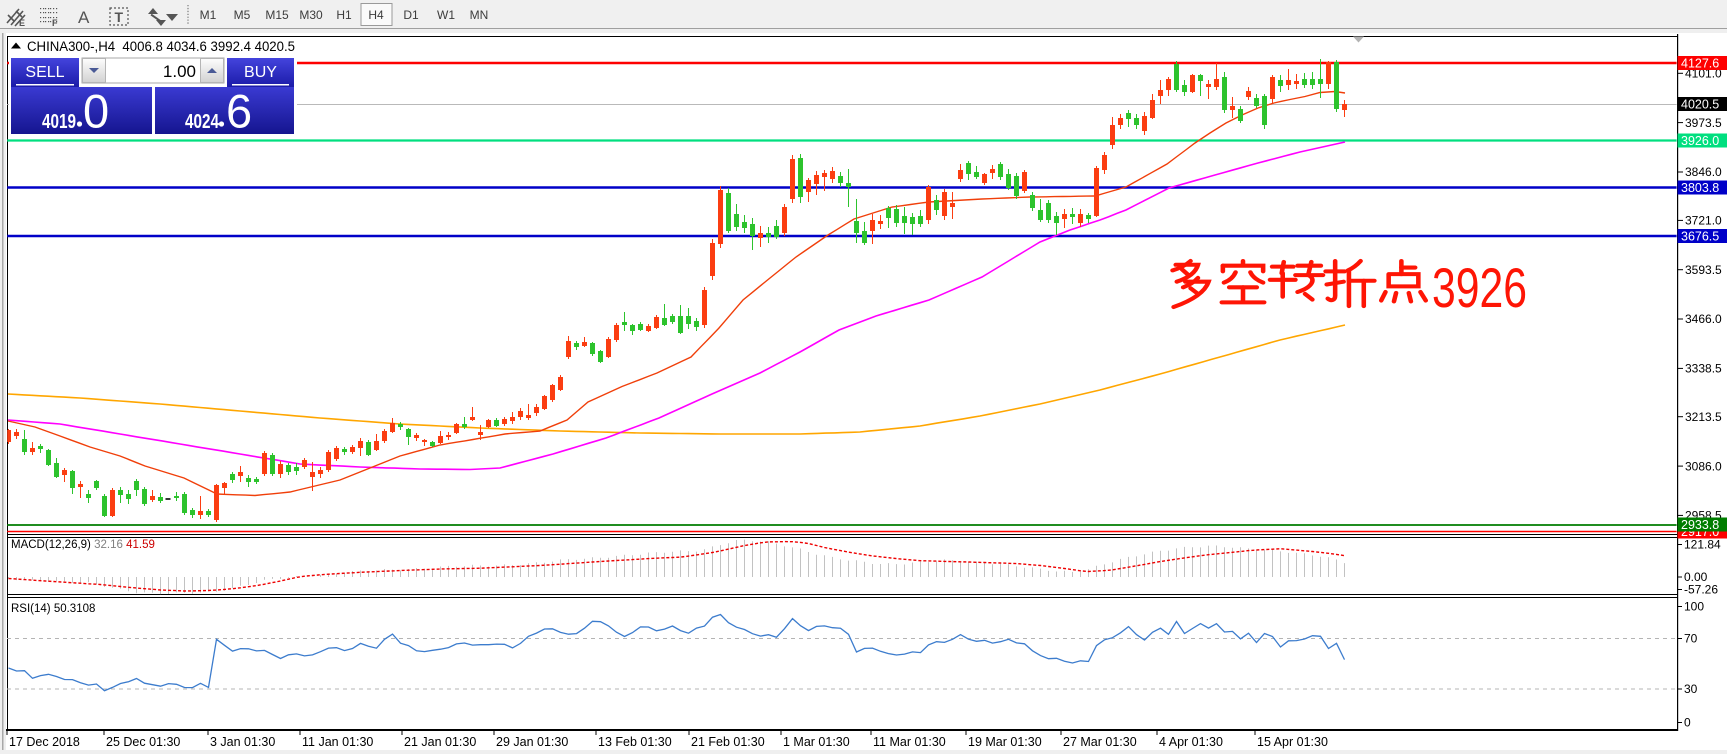 Image resolution: width=1727 pixels, height=754 pixels. Describe the element at coordinates (1700, 237) in the screenshot. I see `svg-text: 3676.5` at that location.